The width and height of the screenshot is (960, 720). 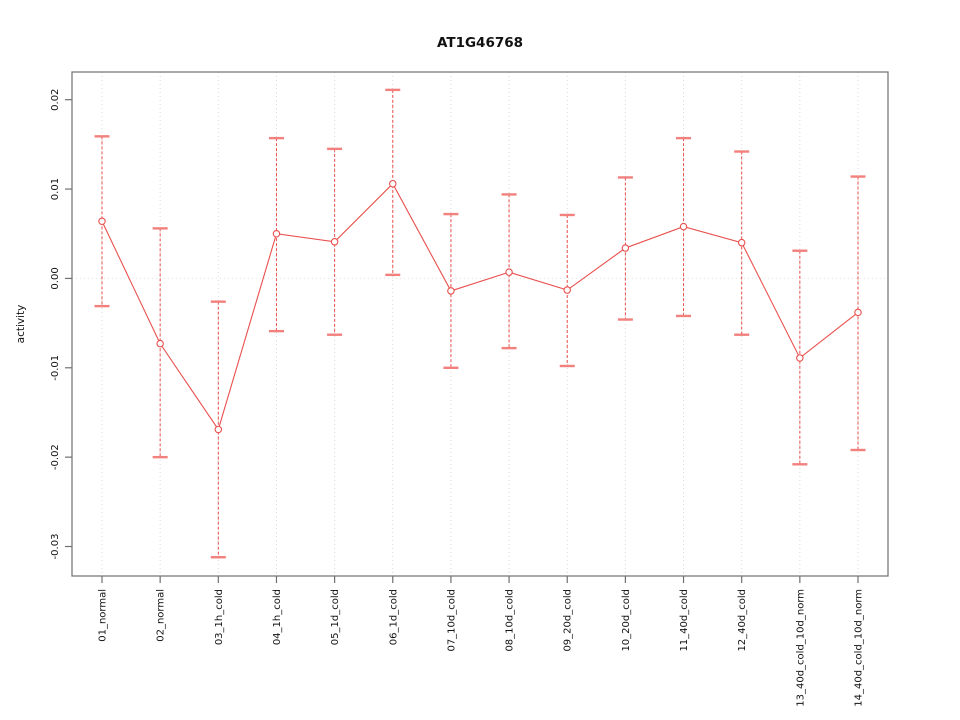 I want to click on x-tick-label: 05_1d_cold, so click(x=335, y=617).